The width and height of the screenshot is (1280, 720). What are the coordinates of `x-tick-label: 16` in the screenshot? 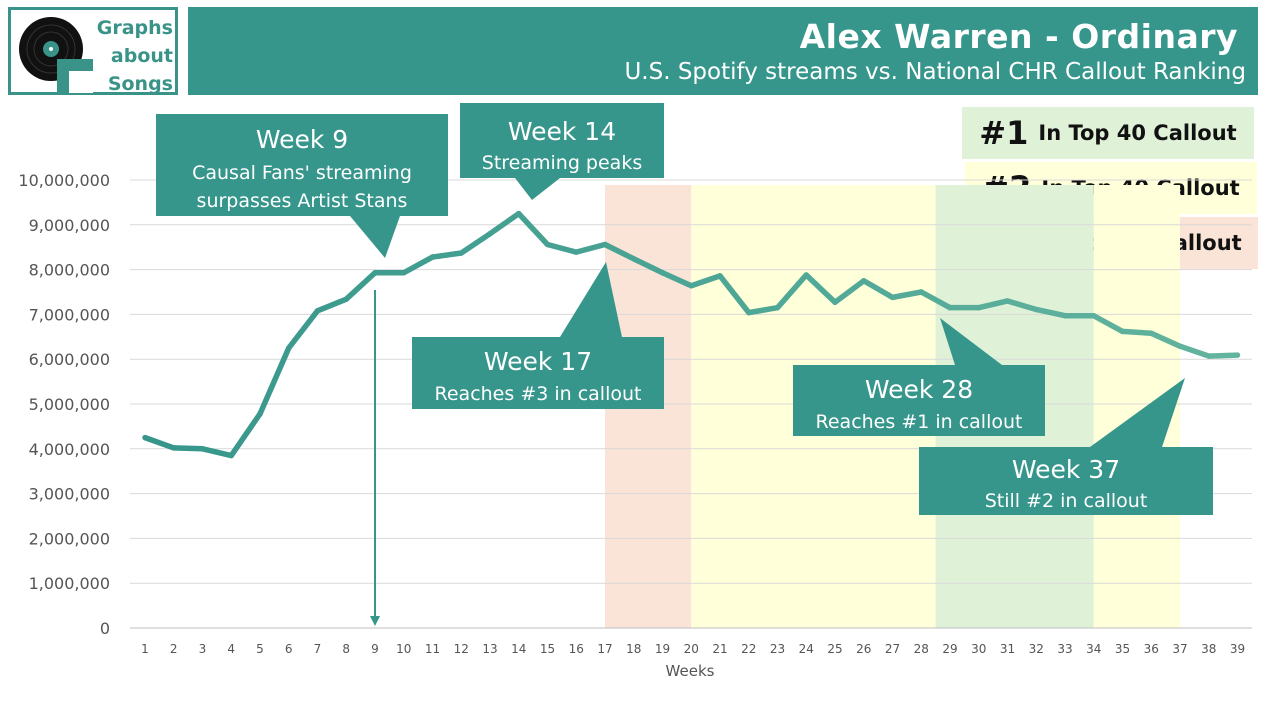 It's located at (576, 649).